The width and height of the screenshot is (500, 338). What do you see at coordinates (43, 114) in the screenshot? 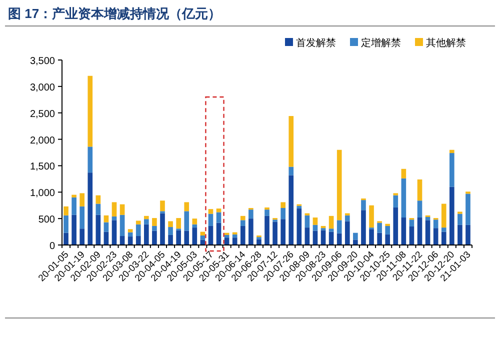
I see `y-tick-label: 2,500` at bounding box center [43, 114].